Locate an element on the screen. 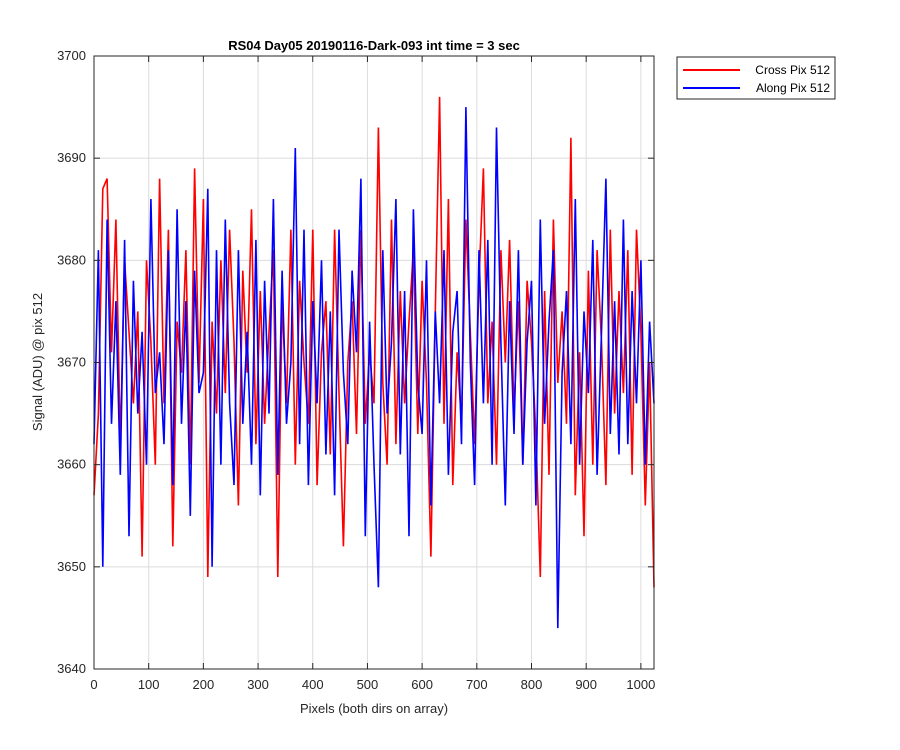 The image size is (900, 750). y-tick-label: 3650 is located at coordinates (71, 566).